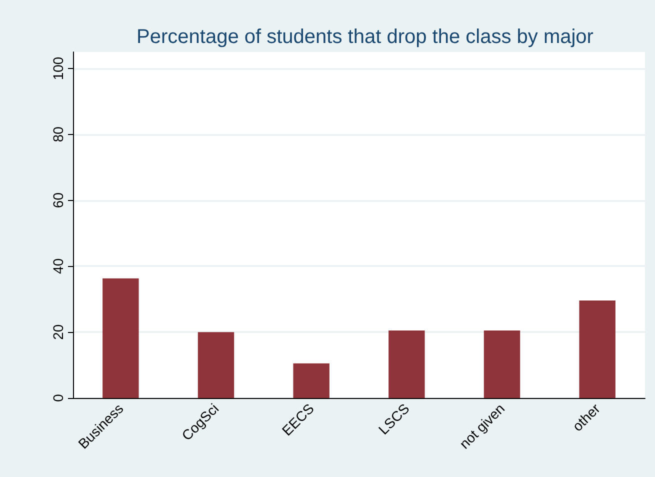 The height and width of the screenshot is (477, 655). I want to click on chart-title: Percentage of students that drop the class by major, so click(365, 37).